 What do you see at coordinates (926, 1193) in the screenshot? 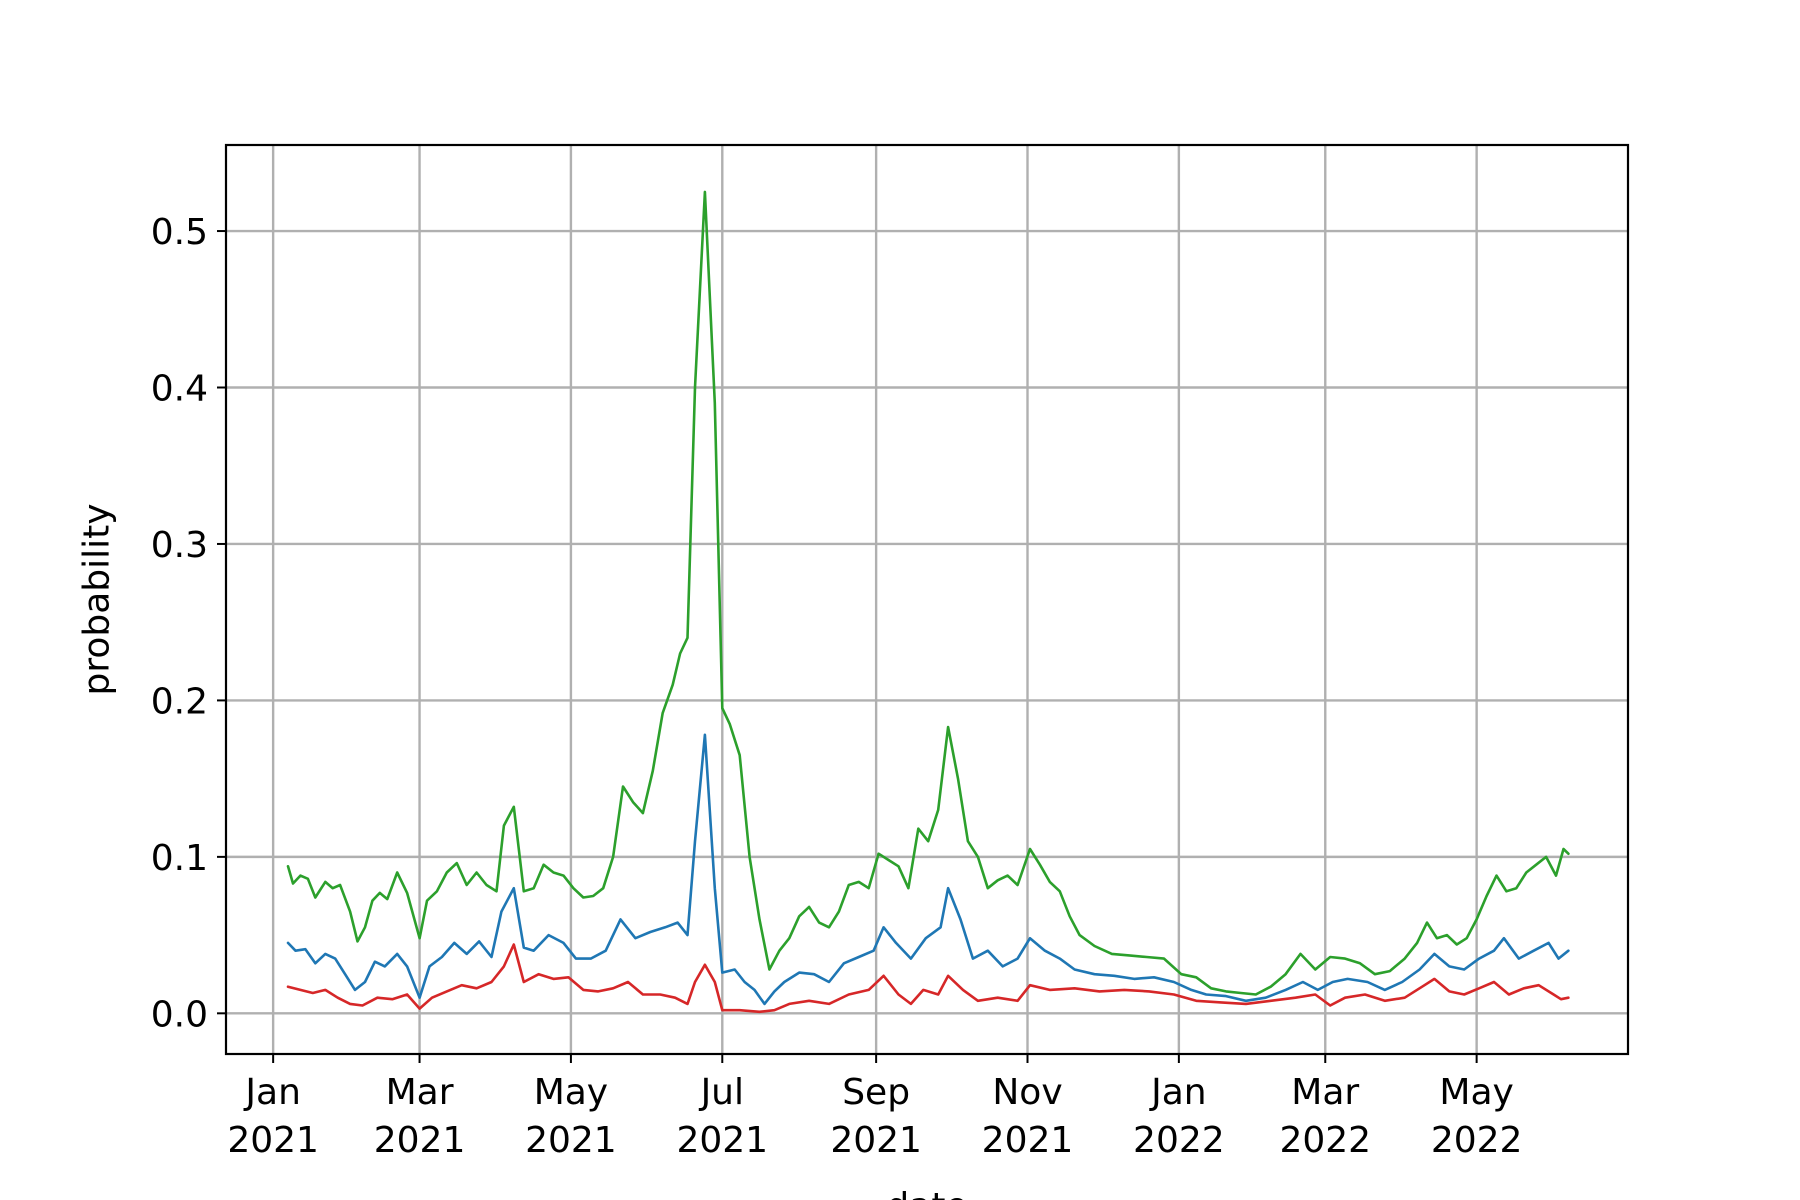
I see `x-axis-label: date` at bounding box center [926, 1193].